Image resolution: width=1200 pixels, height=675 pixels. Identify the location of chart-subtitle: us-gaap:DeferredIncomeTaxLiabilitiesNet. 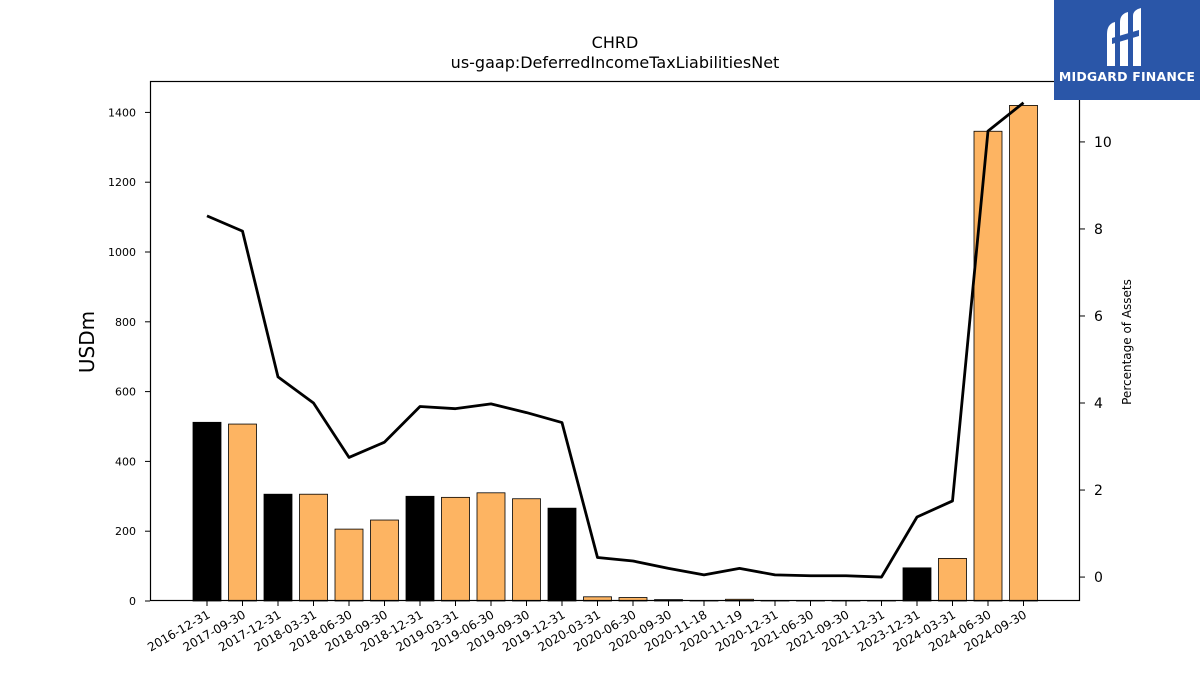
(615, 62).